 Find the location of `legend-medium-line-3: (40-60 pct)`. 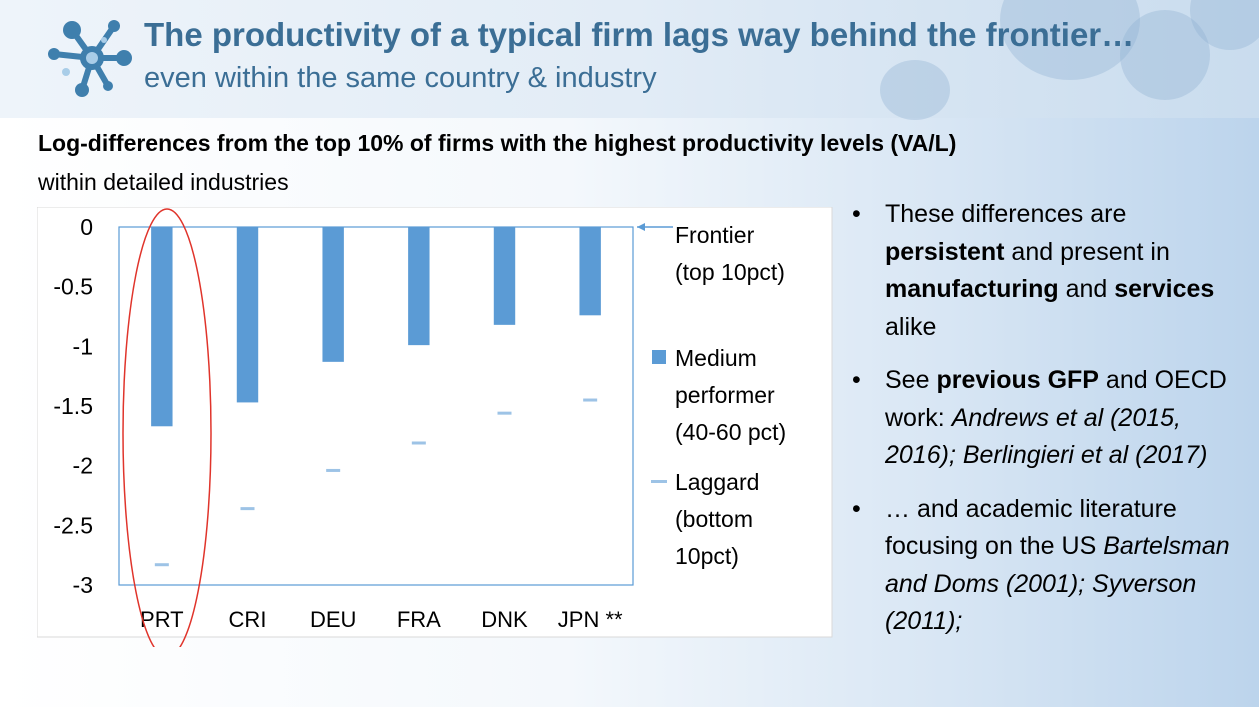

legend-medium-line-3: (40-60 pct) is located at coordinates (730, 432).